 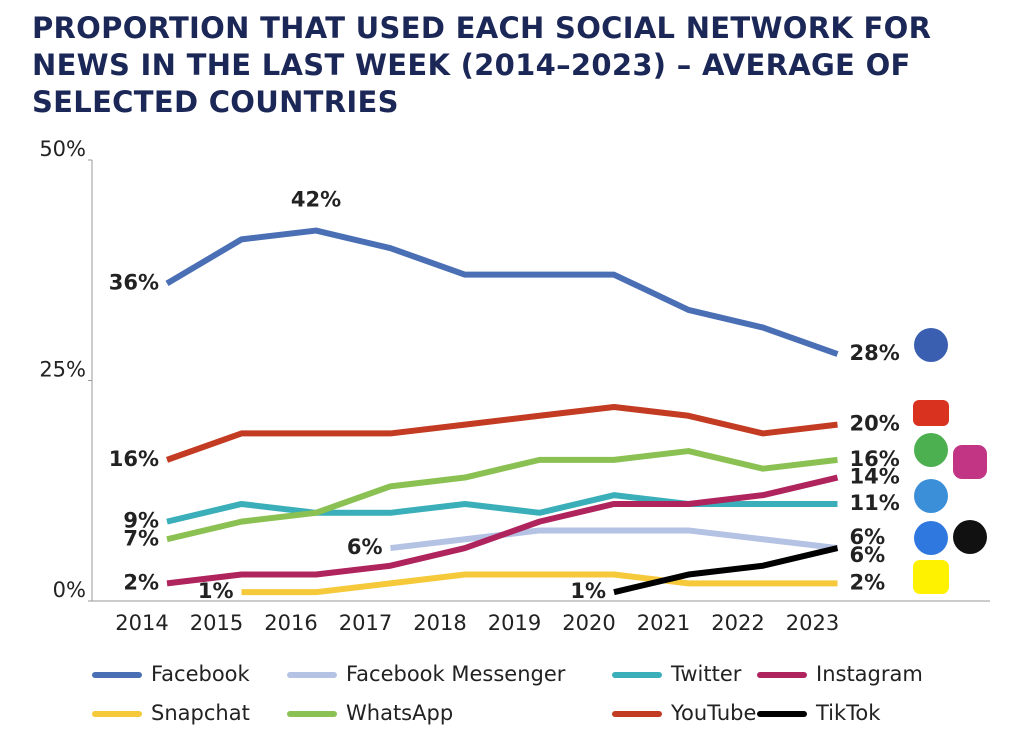 What do you see at coordinates (200, 713) in the screenshot?
I see `legend-label: Snapchat` at bounding box center [200, 713].